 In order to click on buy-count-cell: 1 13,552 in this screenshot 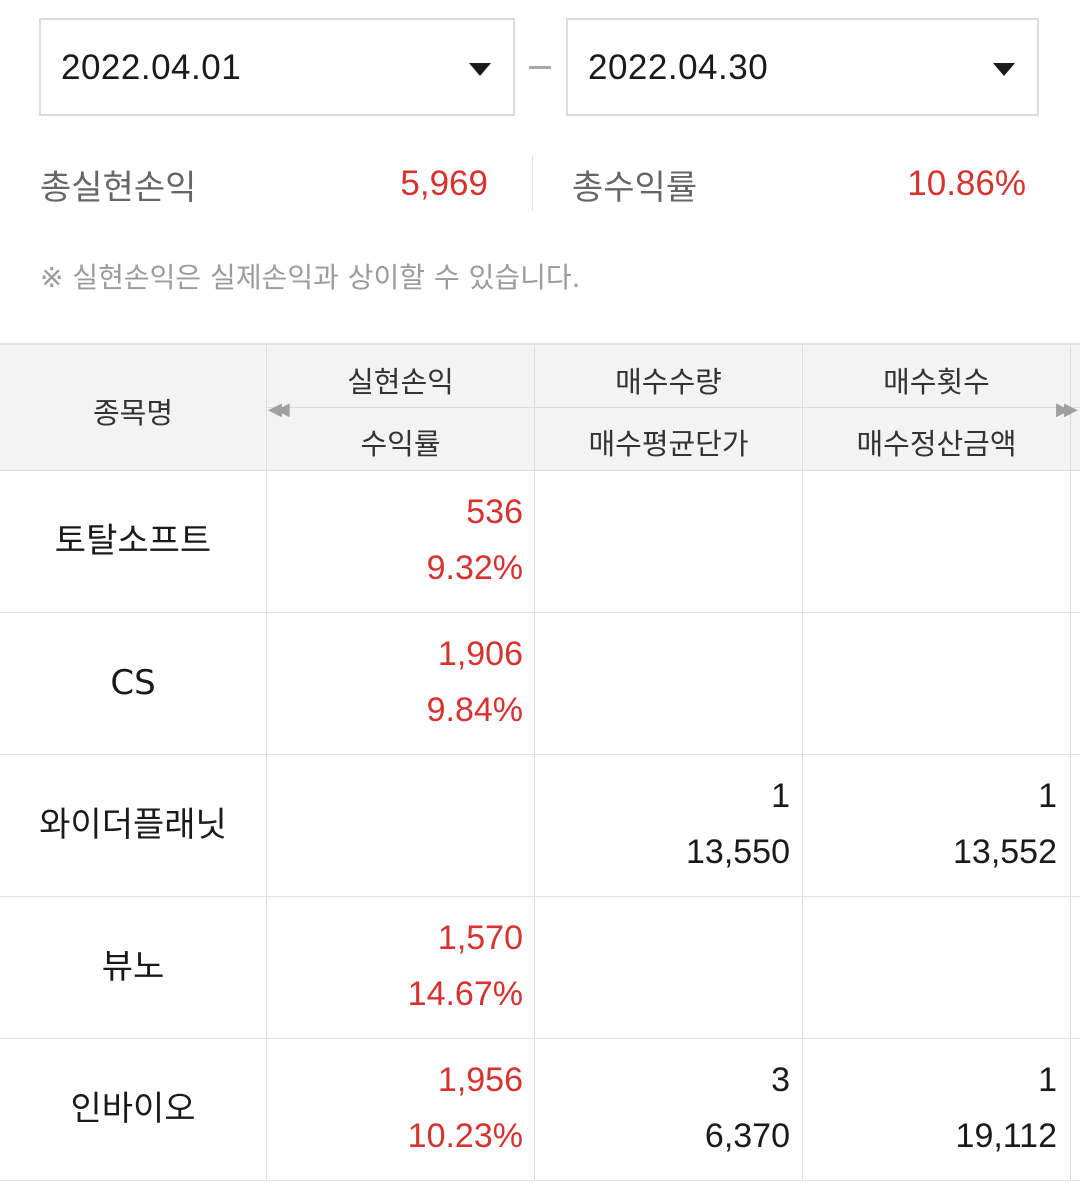, I will do `click(930, 825)`.